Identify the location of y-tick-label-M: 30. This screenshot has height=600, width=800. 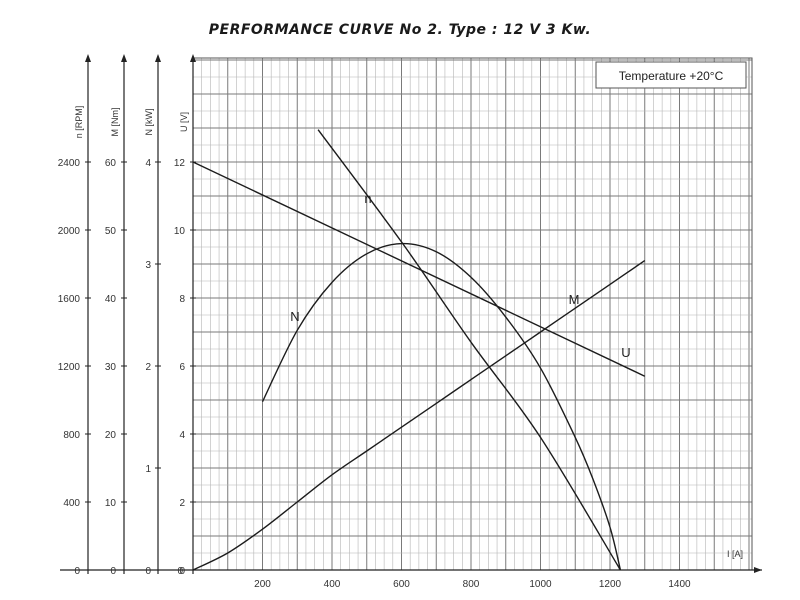
(111, 367).